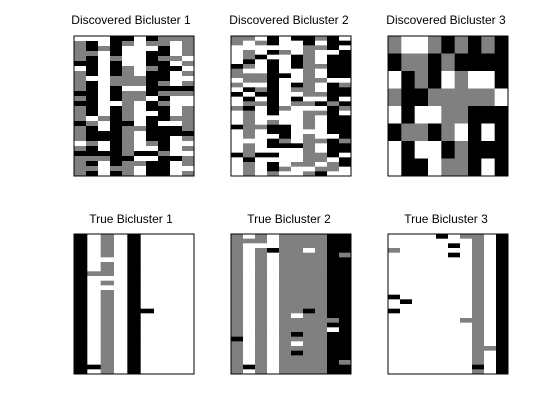 The width and height of the screenshot is (560, 420). I want to click on heatmap-panel-discovered-1: Discovered Bicluster 1, so click(133, 95).